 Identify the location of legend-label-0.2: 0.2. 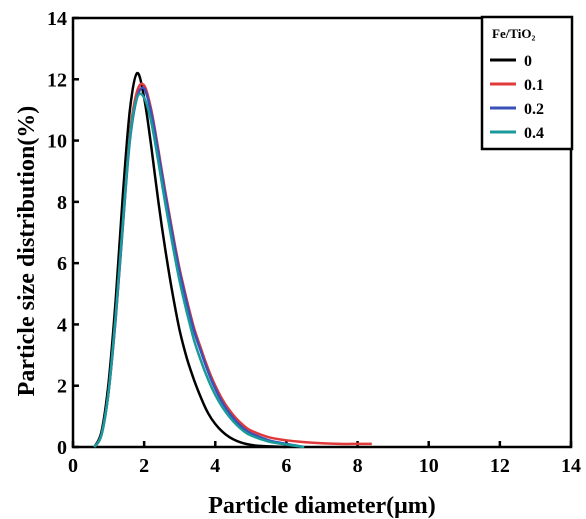
(534, 109).